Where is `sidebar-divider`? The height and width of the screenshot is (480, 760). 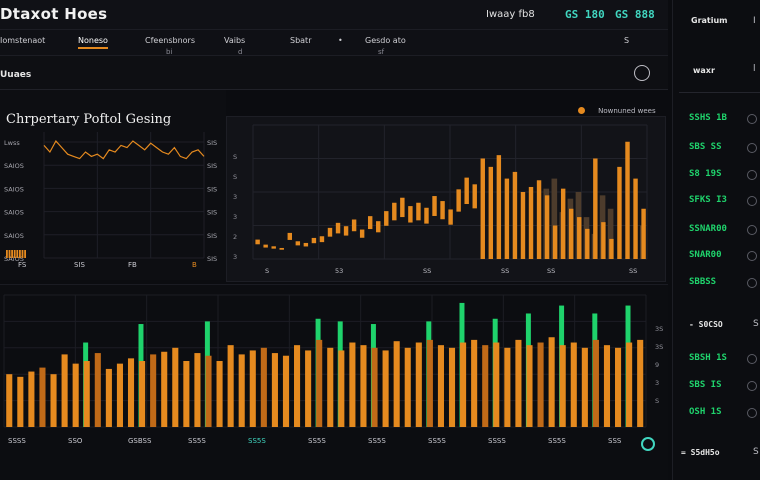 sidebar-divider is located at coordinates (719, 92).